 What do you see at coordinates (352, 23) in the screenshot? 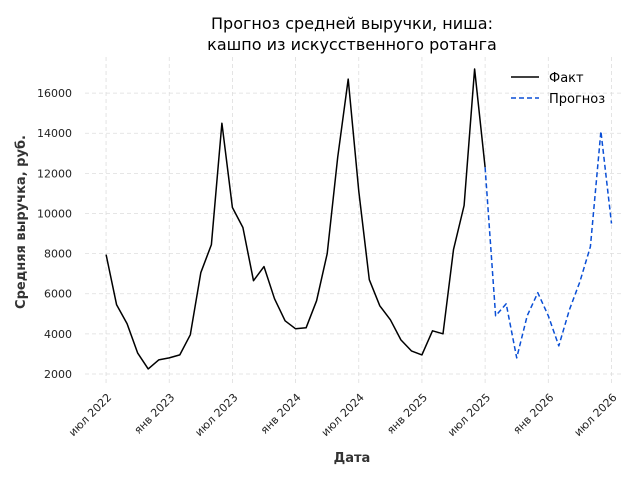
I see `chart-title-line-1: Прогноз средней выручки, ниша:` at bounding box center [352, 23].